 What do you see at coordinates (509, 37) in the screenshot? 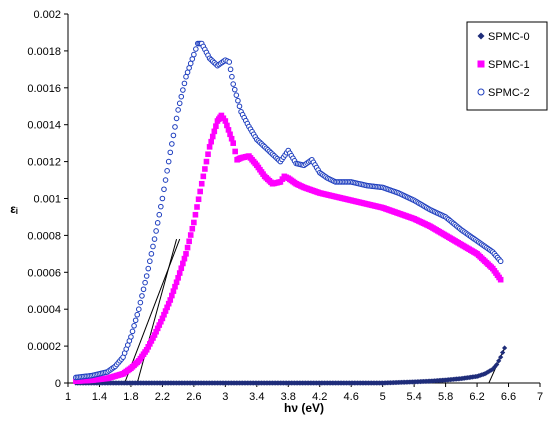
I see `legend-entry-label: SPMC-0` at bounding box center [509, 37].